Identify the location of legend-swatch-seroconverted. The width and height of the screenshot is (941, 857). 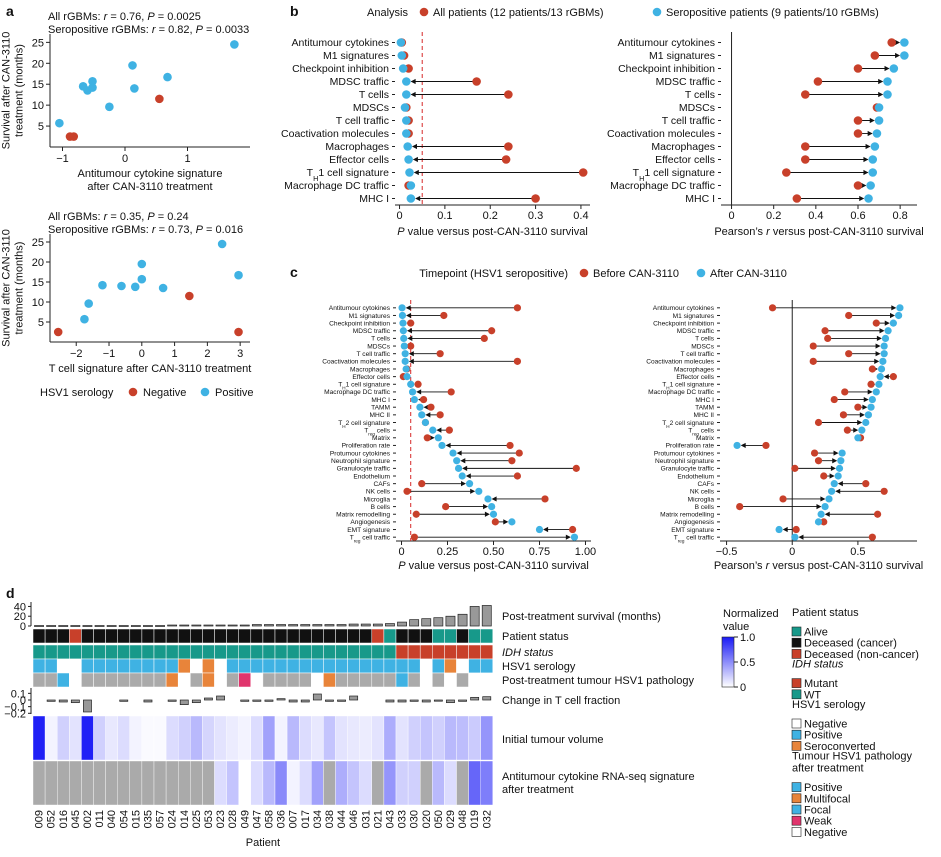
(796, 746).